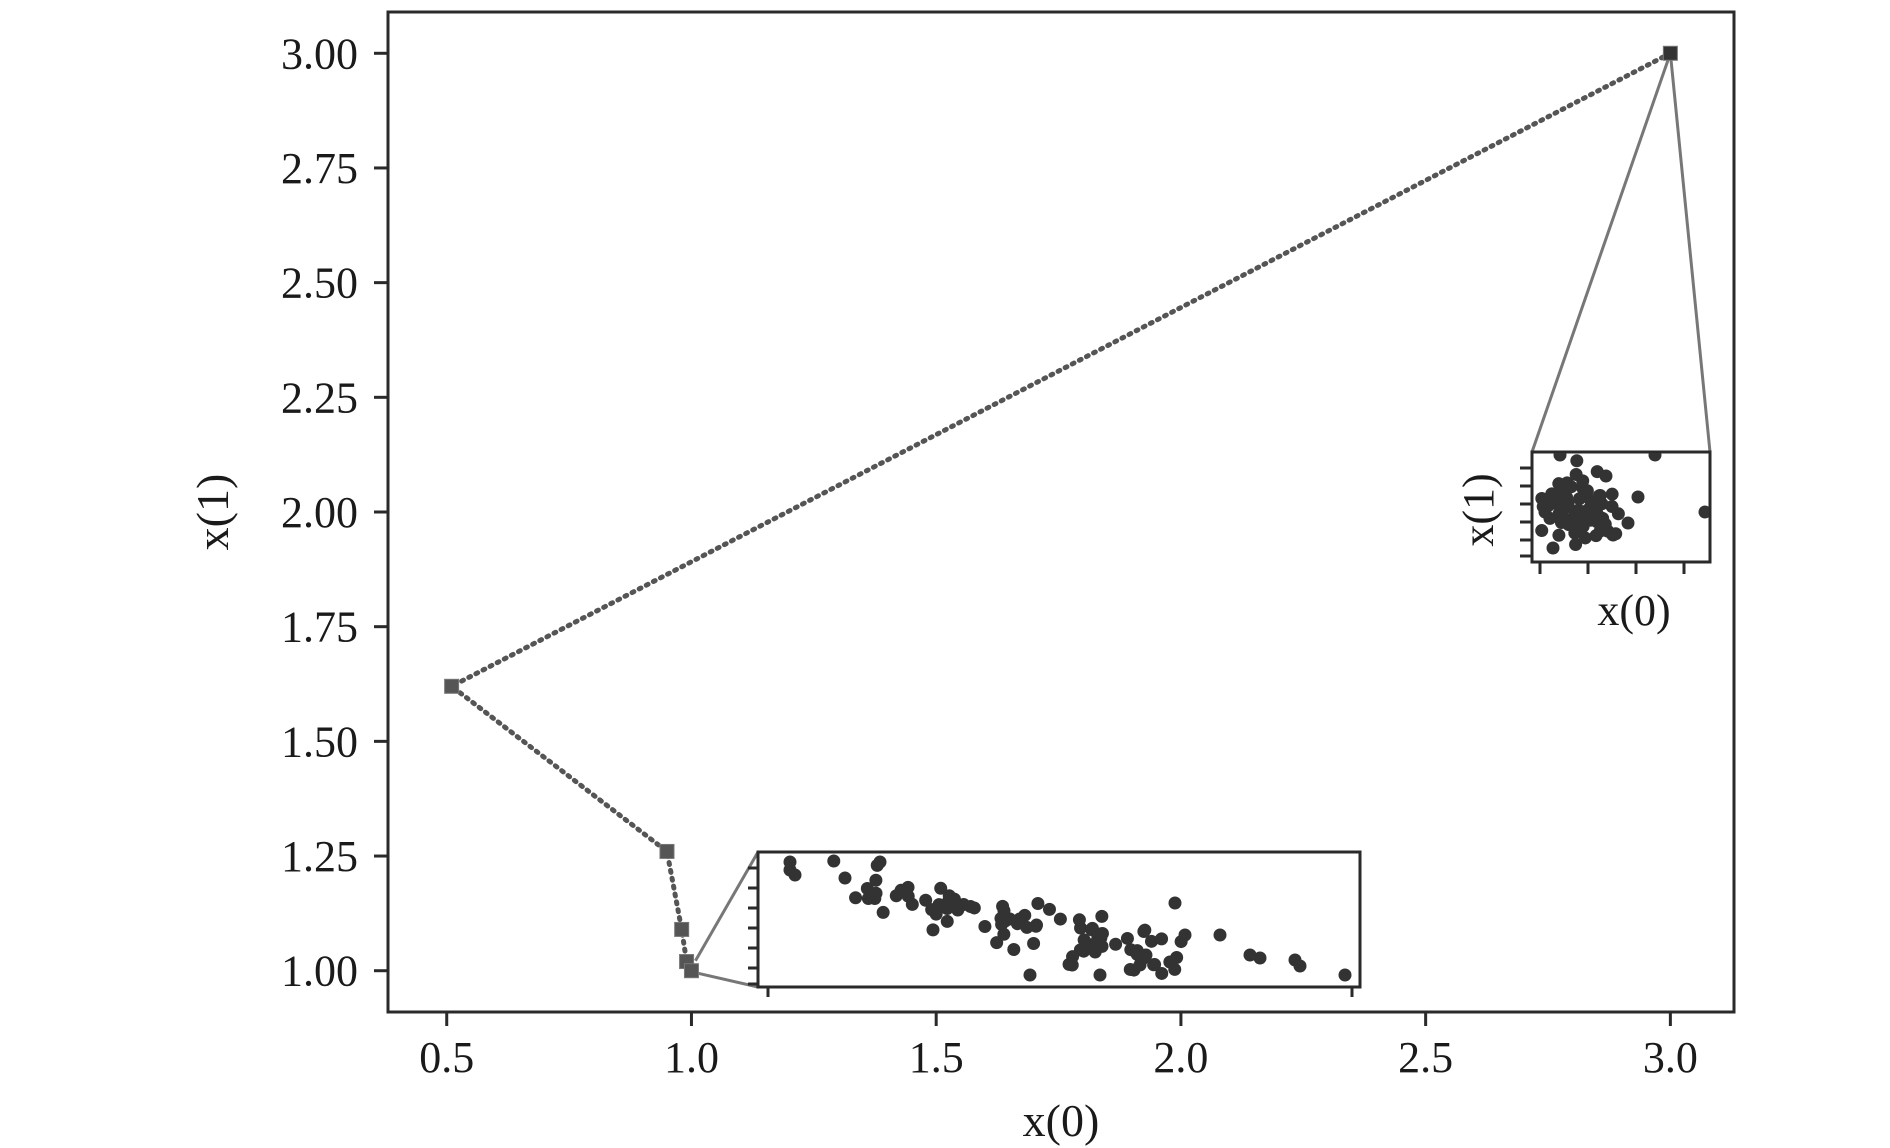  I want to click on inset-cluster: x(0) x(1), so click(1583, 542).